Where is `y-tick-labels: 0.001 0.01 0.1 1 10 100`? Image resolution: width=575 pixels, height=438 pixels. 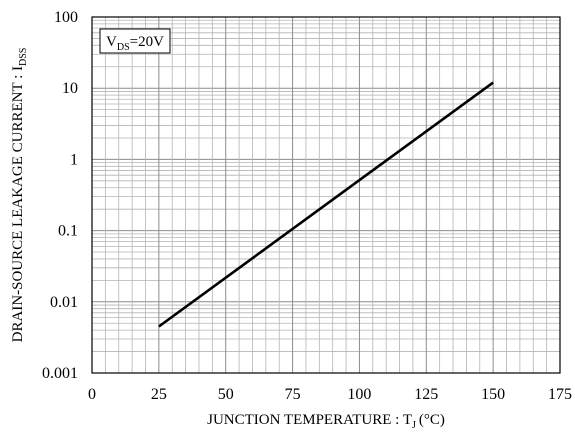 y-tick-labels: 0.001 0.01 0.1 1 10 100 is located at coordinates (60, 195).